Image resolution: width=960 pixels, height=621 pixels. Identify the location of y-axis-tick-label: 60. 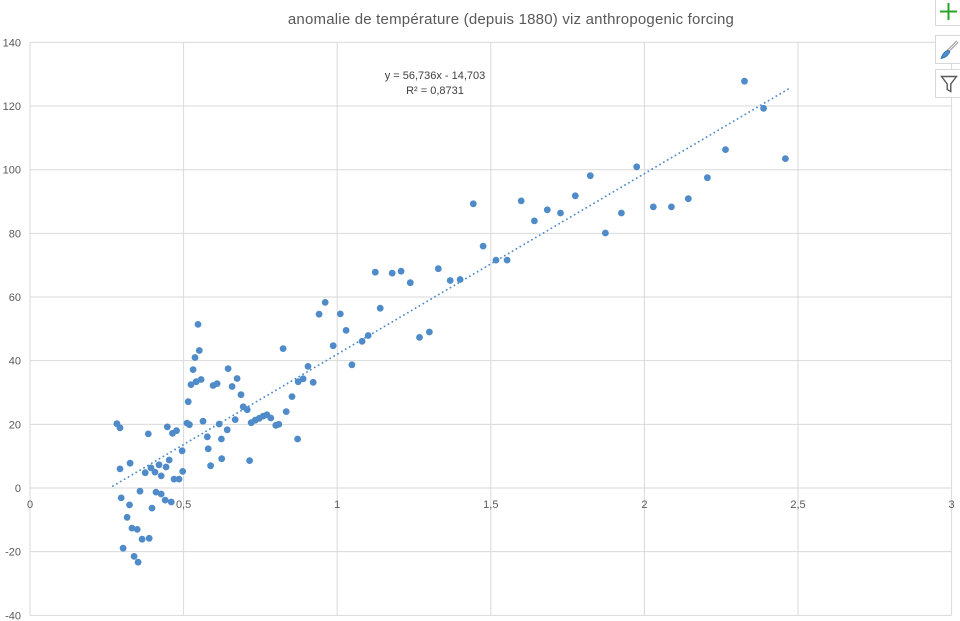
(15, 298).